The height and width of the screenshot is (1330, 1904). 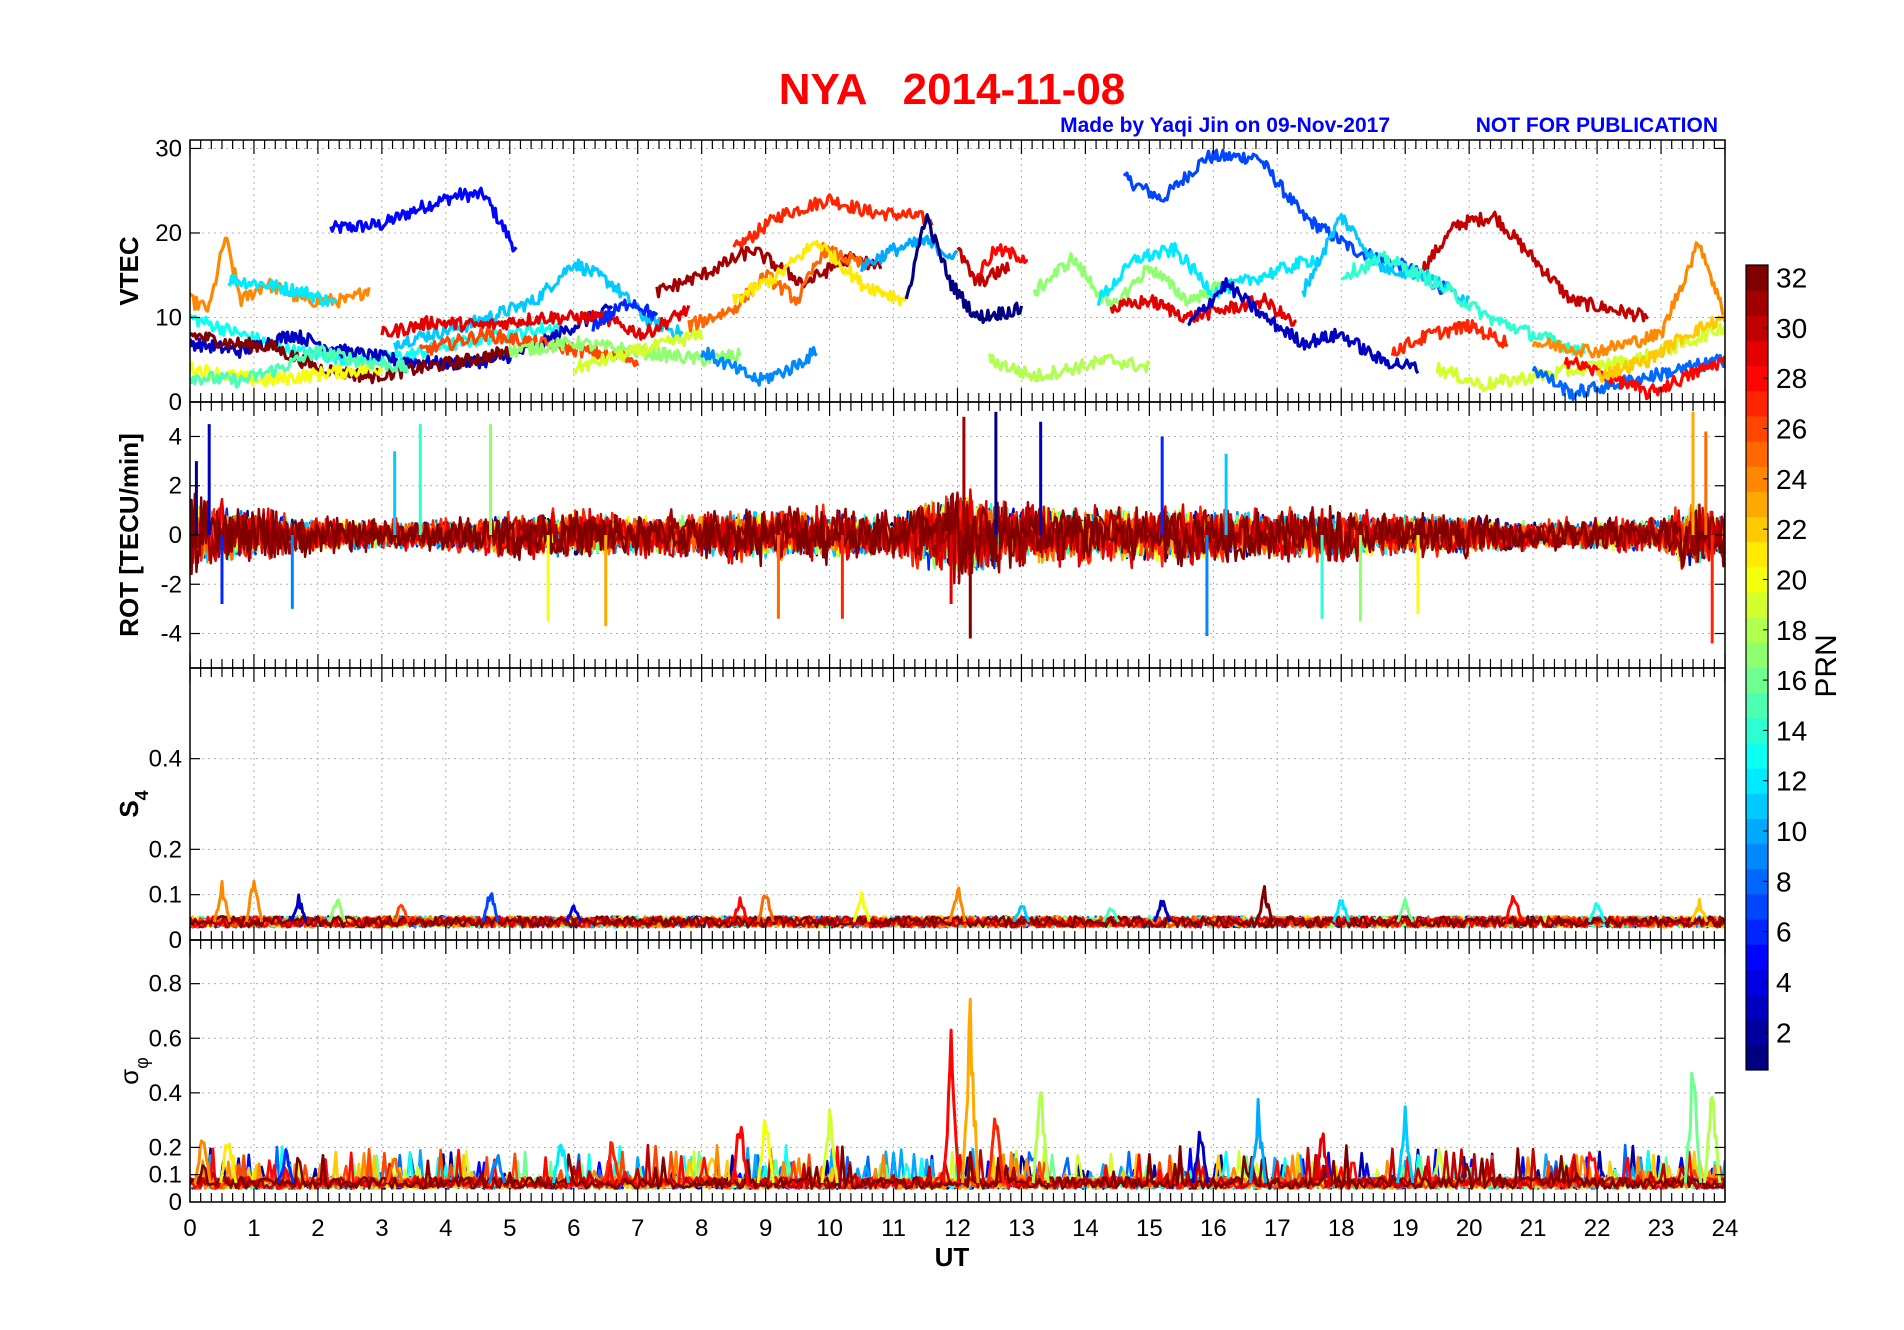 I want to click on x-tick-label: 24, so click(x=1725, y=1228).